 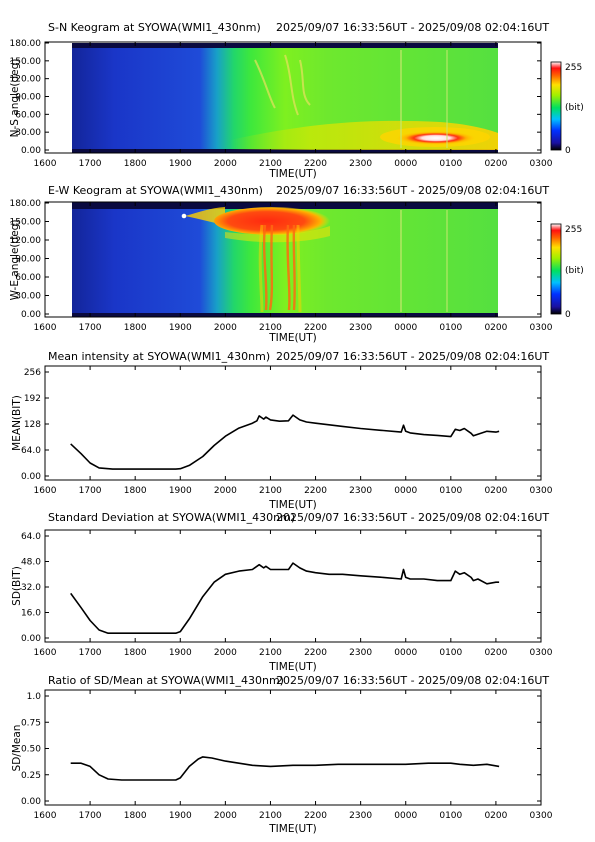 I want to click on chart-ylabel: SD/Mean, so click(x=17, y=748).